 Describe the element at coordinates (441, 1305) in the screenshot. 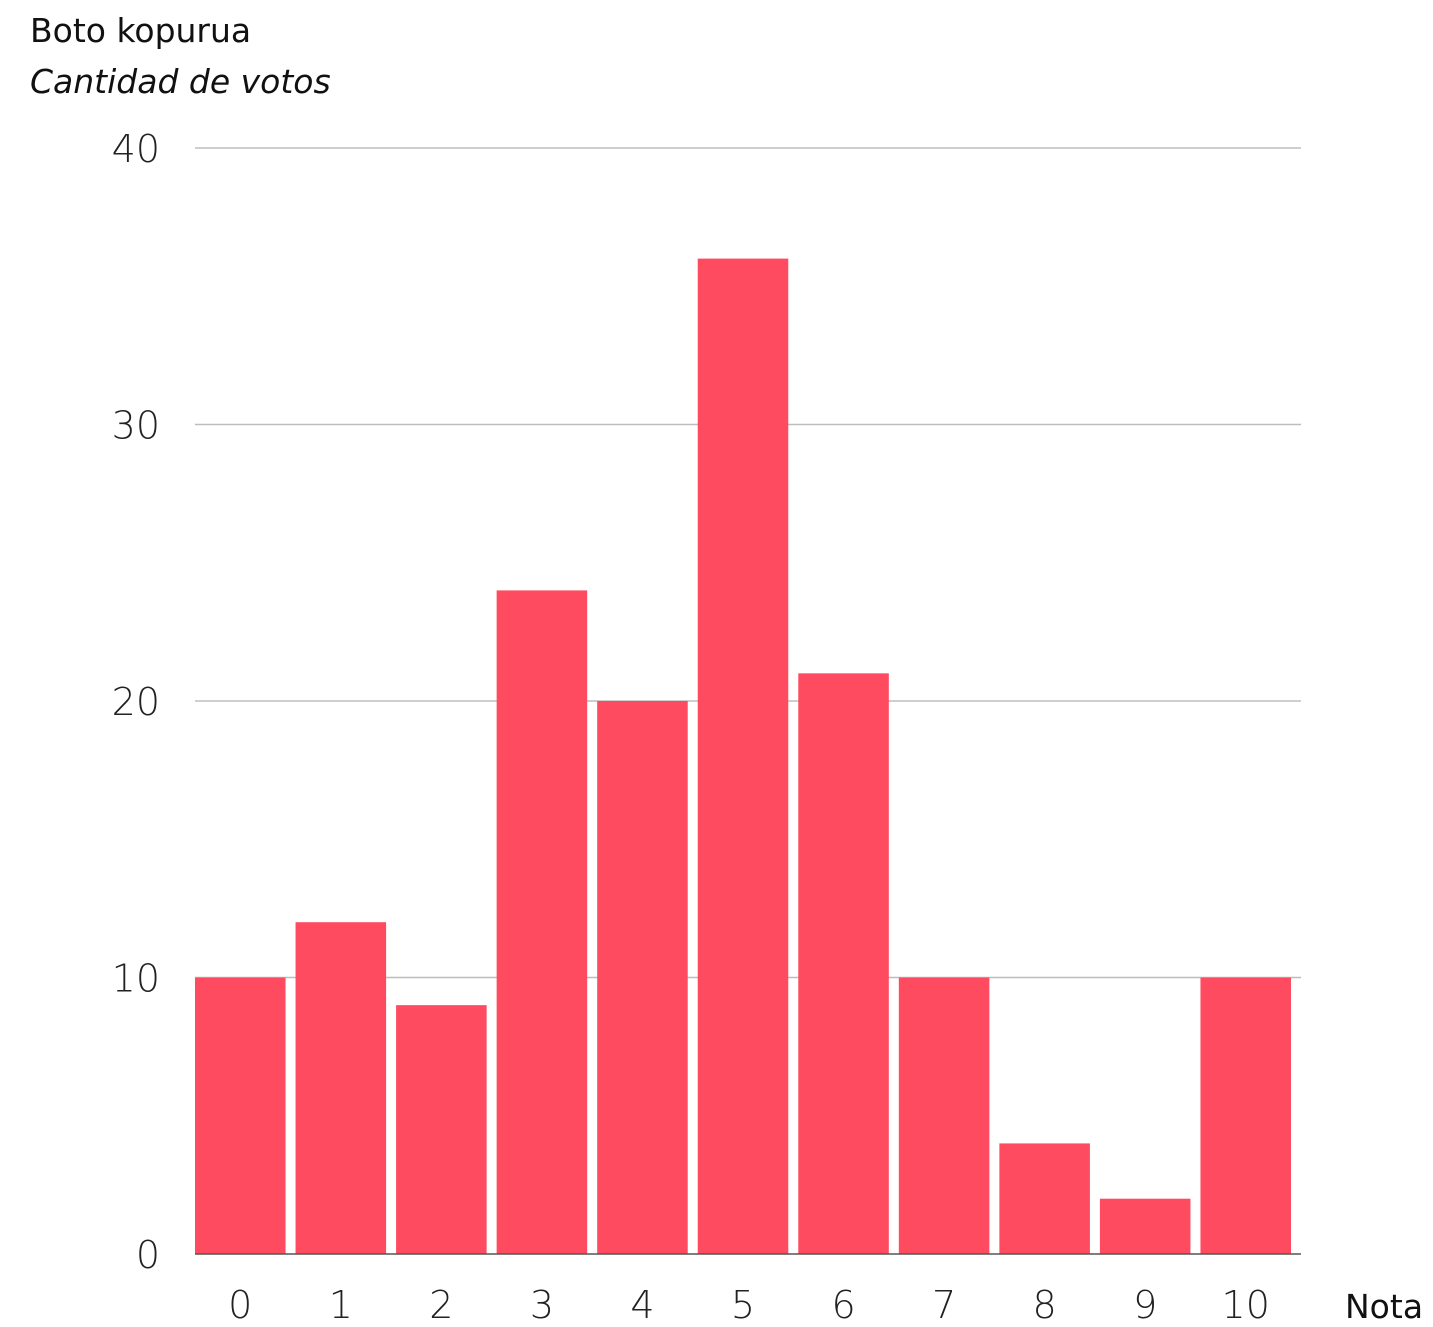

I see `x-tick-label: 2` at that location.